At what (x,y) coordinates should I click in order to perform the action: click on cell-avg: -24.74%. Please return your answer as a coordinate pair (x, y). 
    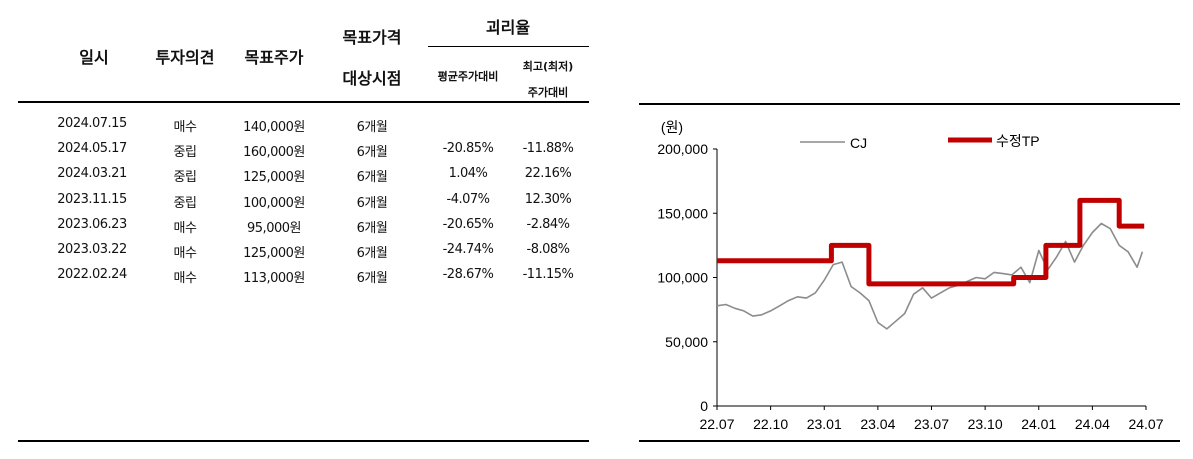
    Looking at the image, I should click on (468, 249).